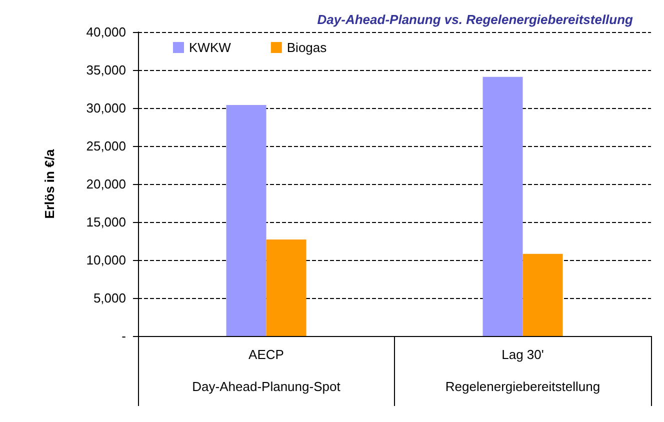 Image resolution: width=664 pixels, height=422 pixels. I want to click on chart-title: Day-Ahead-Planung vs. Regelenergiebereitstellung, so click(475, 19).